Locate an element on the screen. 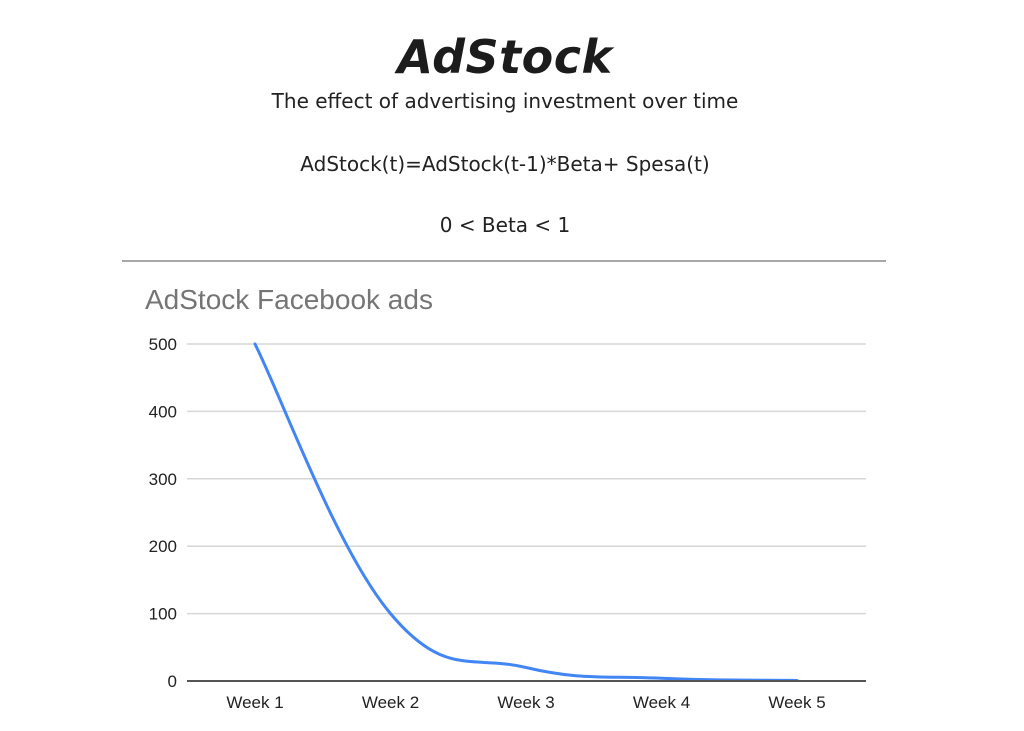 The height and width of the screenshot is (731, 1024). x-axis-ticks: Week 1 Week 2 Week 3 Week 4 Week 5 is located at coordinates (525, 702).